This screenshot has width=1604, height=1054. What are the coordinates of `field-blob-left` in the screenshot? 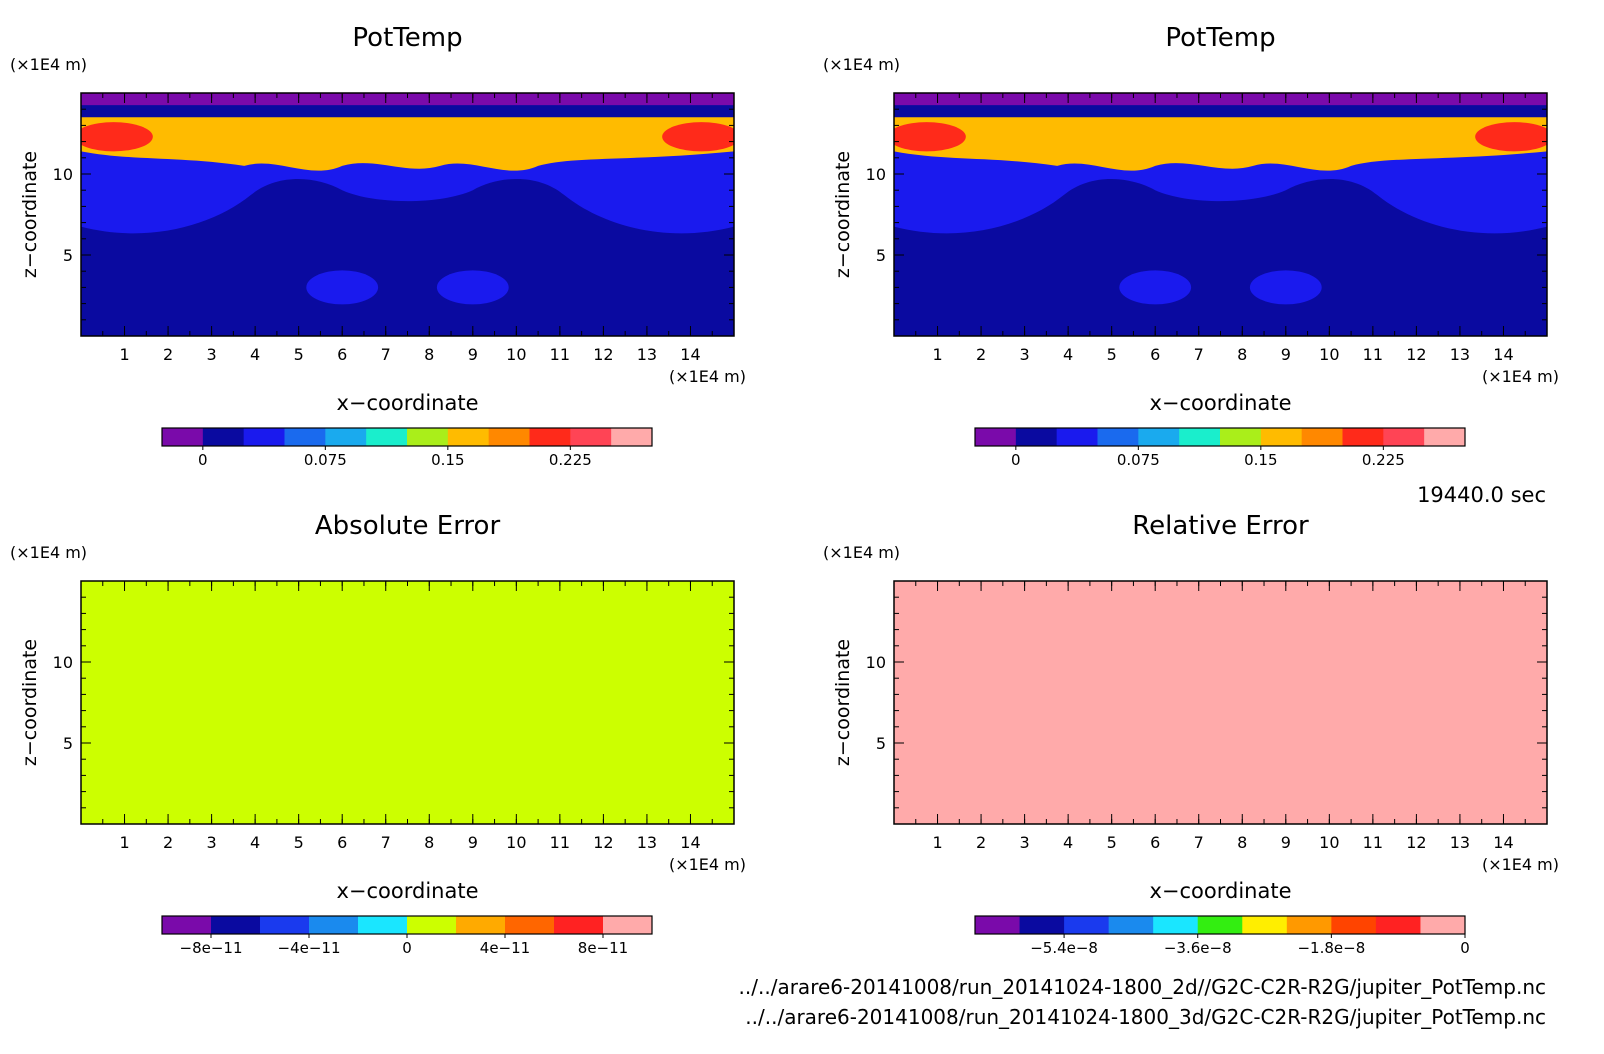 It's located at (342, 287).